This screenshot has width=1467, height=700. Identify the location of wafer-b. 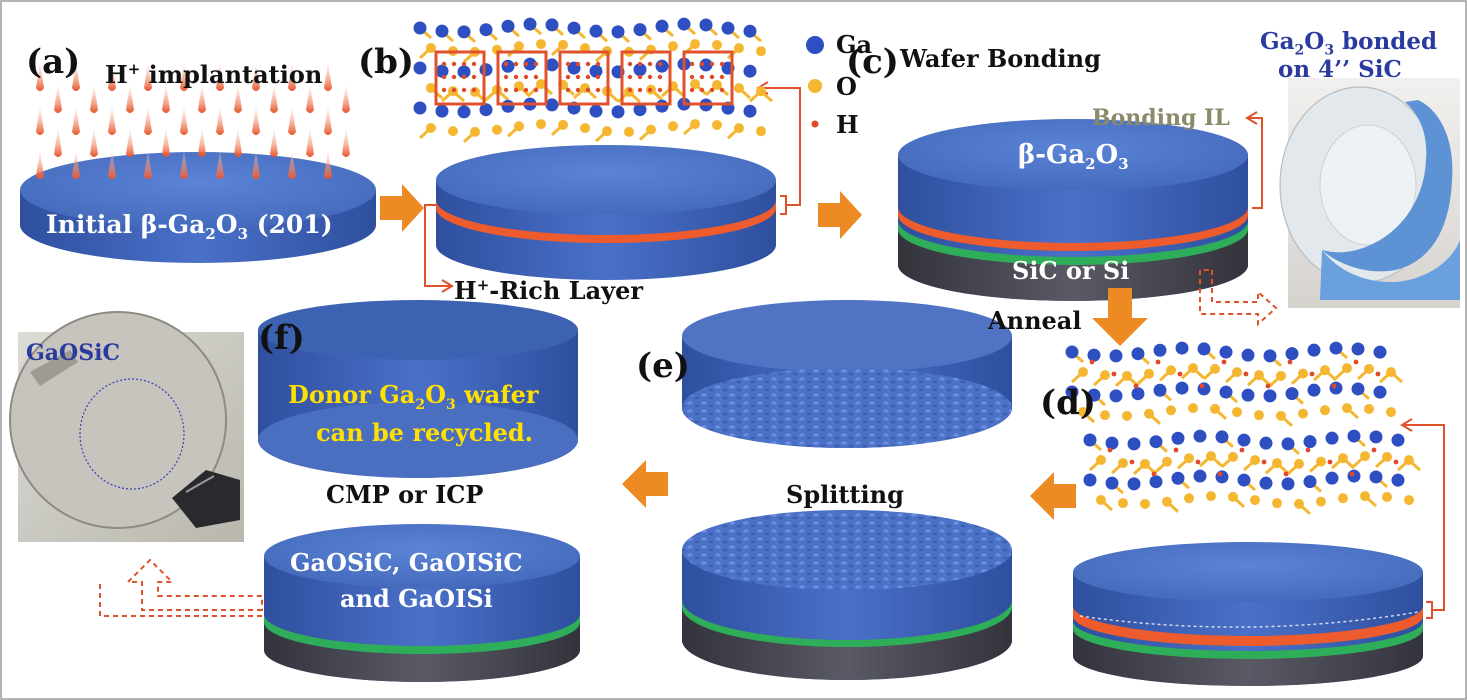
(606, 212).